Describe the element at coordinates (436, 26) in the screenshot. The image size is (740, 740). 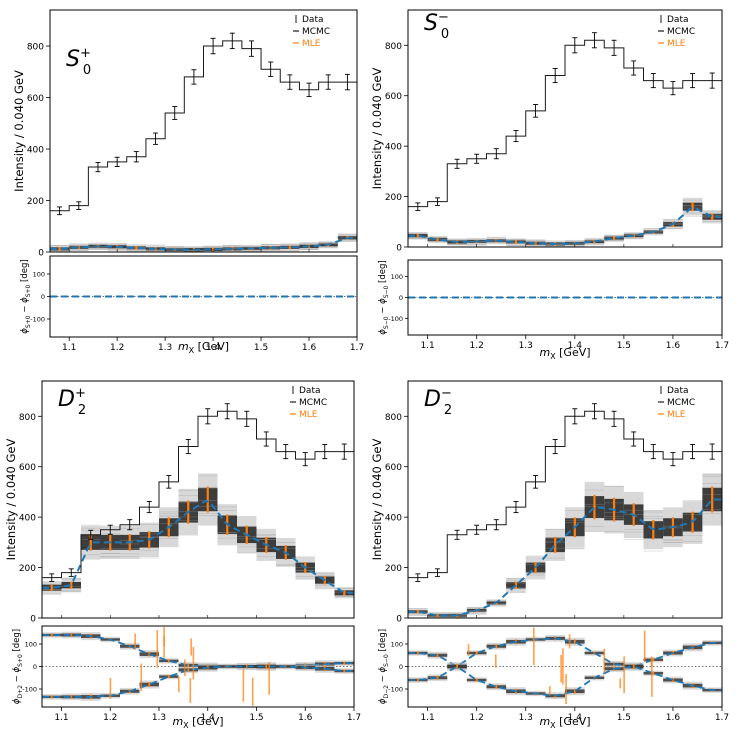
I see `subplot-title: S− 0` at that location.